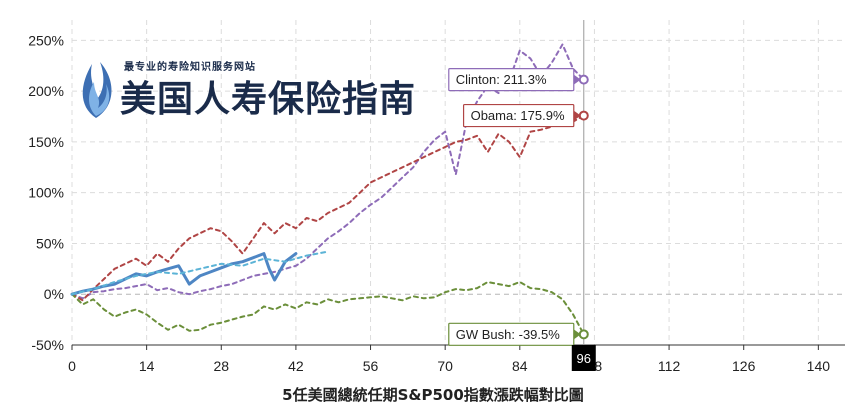  Describe the element at coordinates (72, 366) in the screenshot. I see `x-tick-label: 0` at that location.